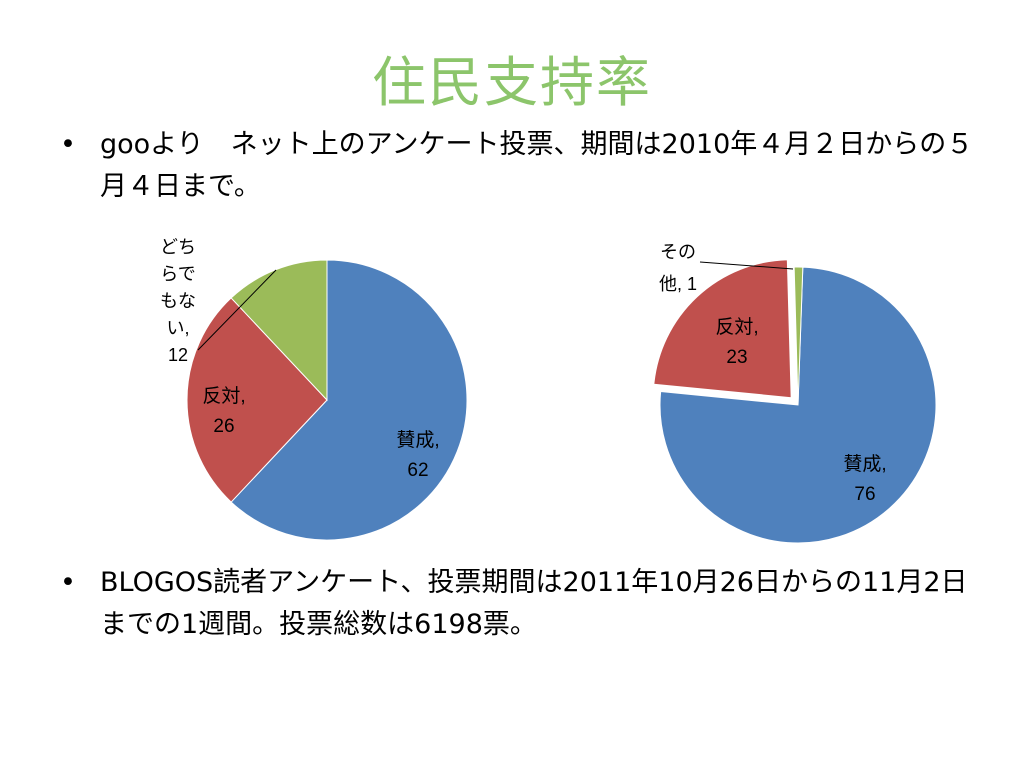 This screenshot has width=1024, height=768. What do you see at coordinates (512, 82) in the screenshot?
I see `slide-title: 住民支持率` at bounding box center [512, 82].